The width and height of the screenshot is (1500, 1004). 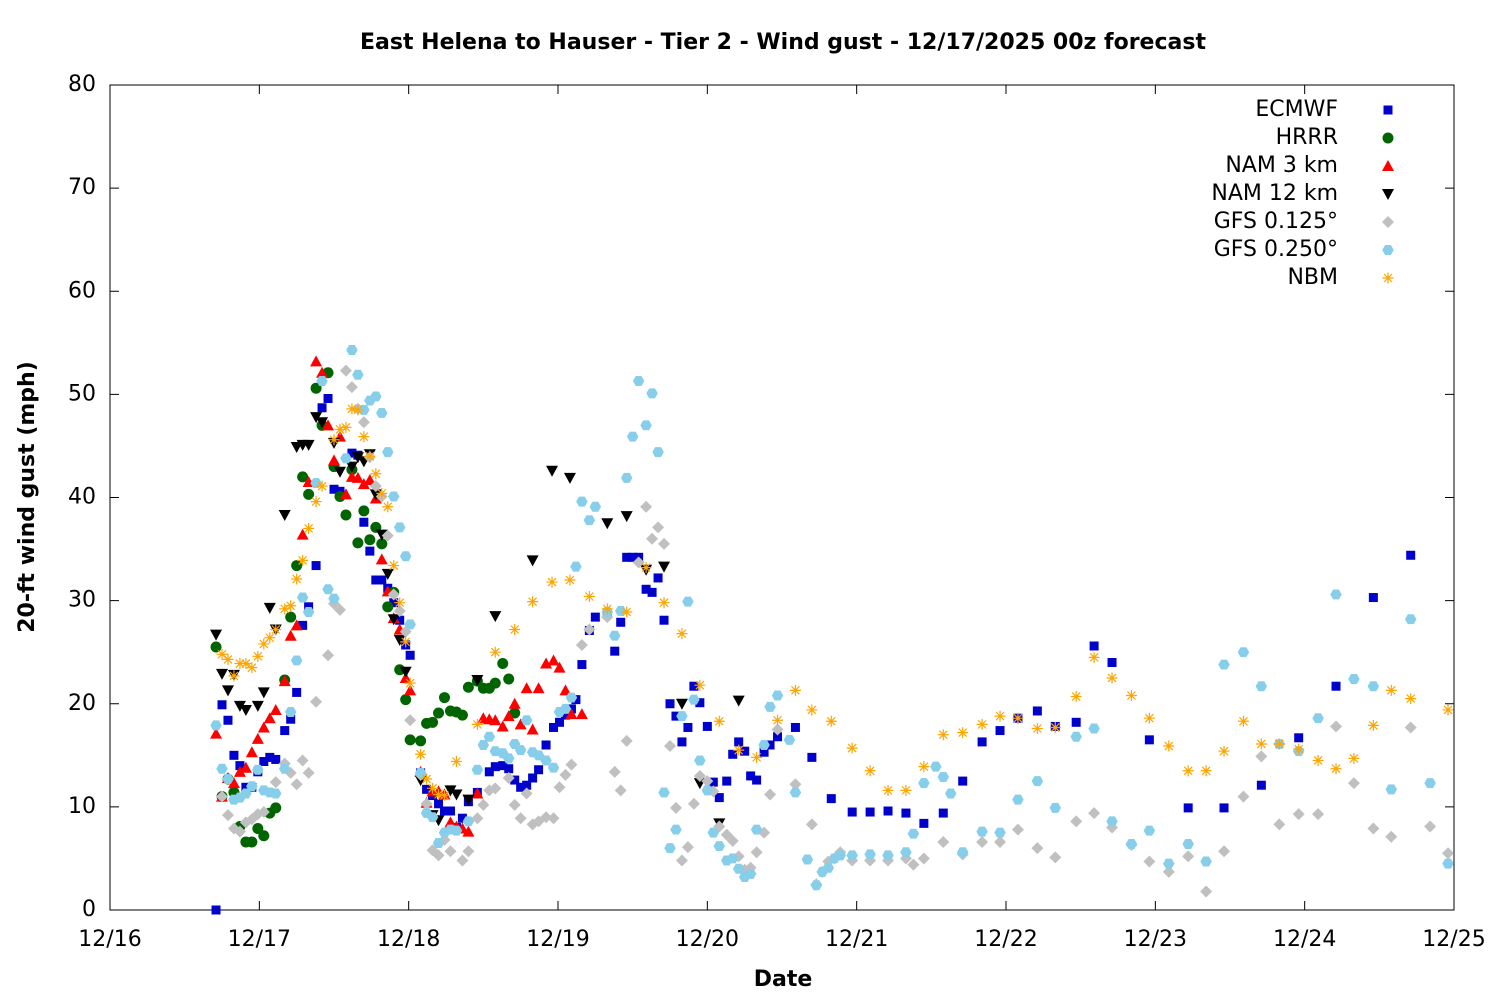 What do you see at coordinates (109, 939) in the screenshot?
I see `x-tick-label: 12/16` at bounding box center [109, 939].